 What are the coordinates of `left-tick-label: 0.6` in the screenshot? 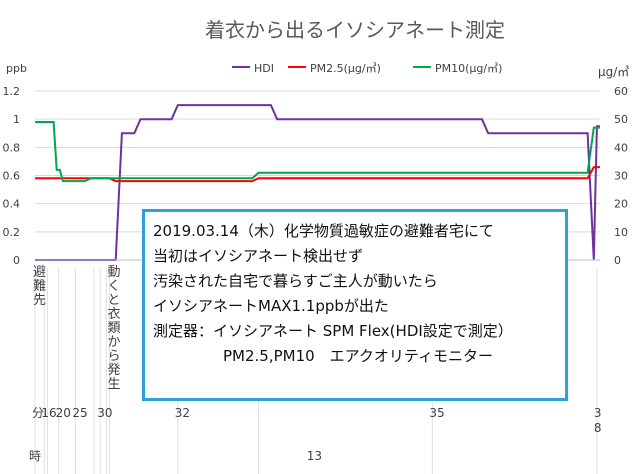 It's located at (12, 176).